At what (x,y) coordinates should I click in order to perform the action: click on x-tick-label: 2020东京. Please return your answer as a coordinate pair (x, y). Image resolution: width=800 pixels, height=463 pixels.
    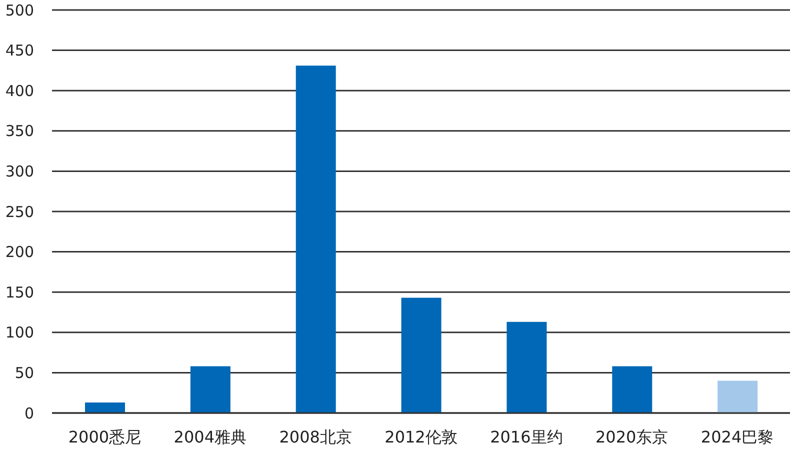
    Looking at the image, I should click on (632, 436).